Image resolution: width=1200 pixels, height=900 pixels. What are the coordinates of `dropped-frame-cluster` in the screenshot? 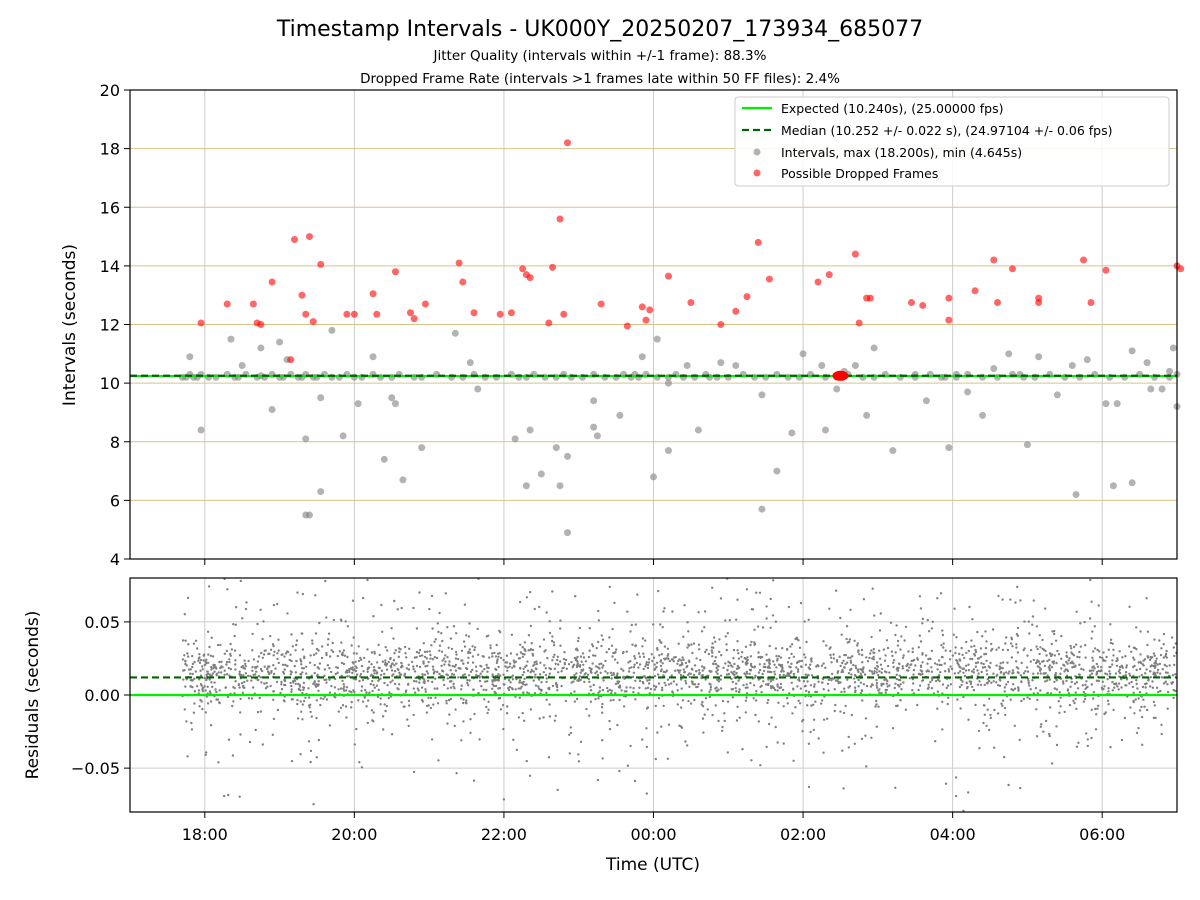 It's located at (840, 375).